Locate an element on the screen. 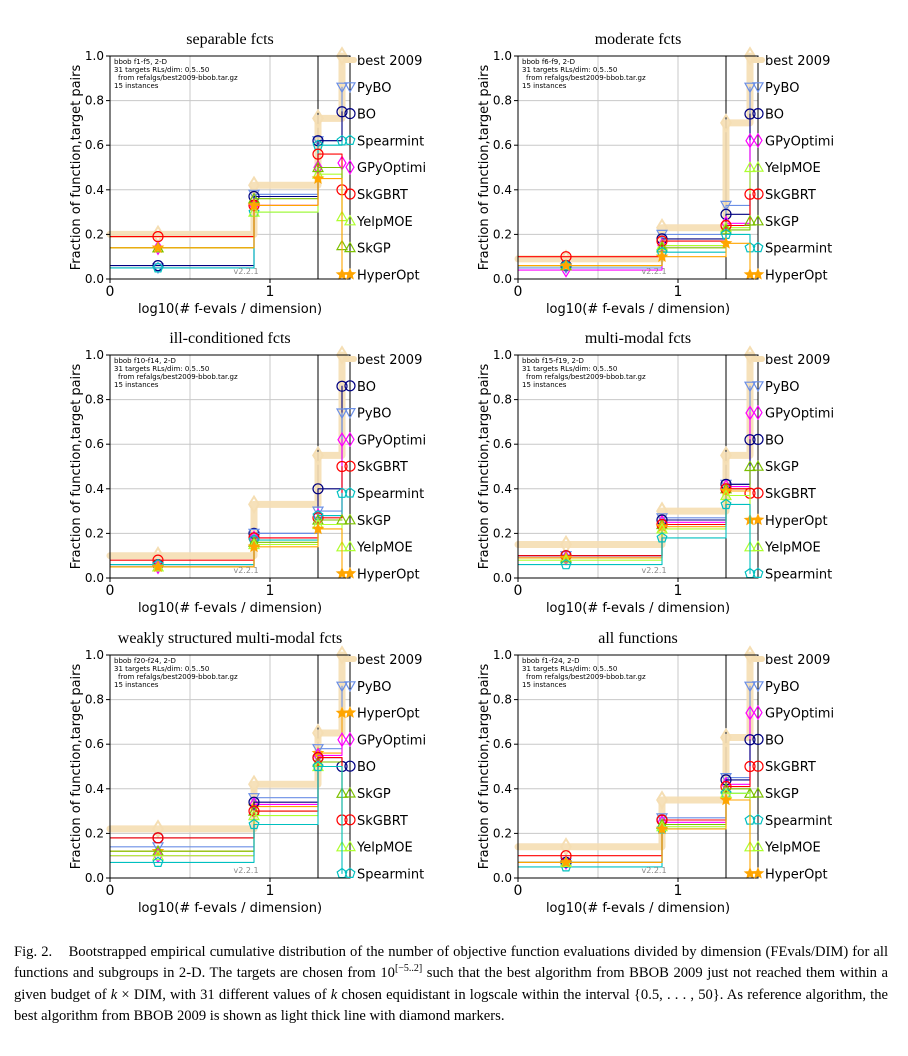  info-text: 31 targets RLs/dim: 0.5..50 is located at coordinates (161, 369).